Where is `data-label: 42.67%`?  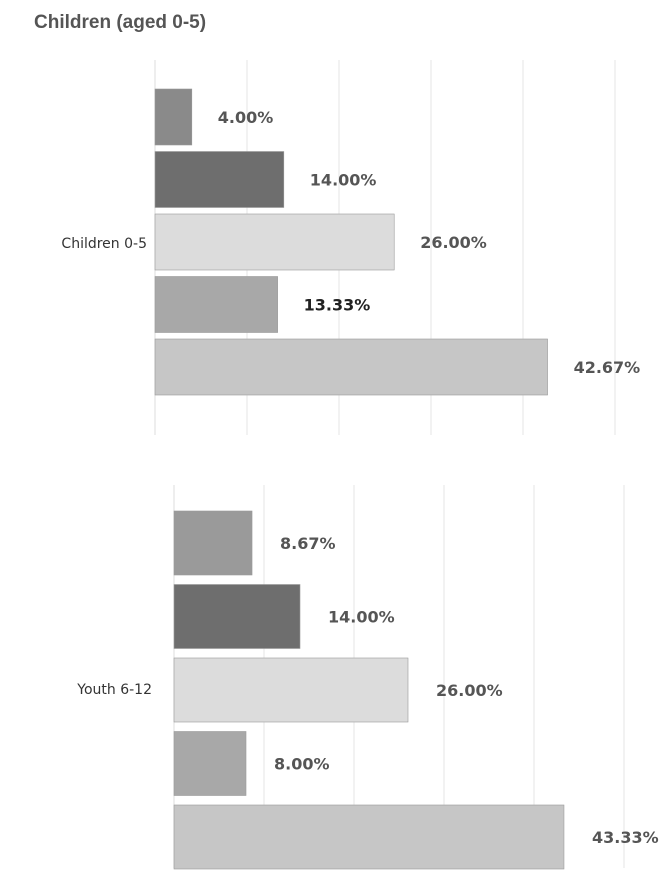
data-label: 42.67% is located at coordinates (607, 367).